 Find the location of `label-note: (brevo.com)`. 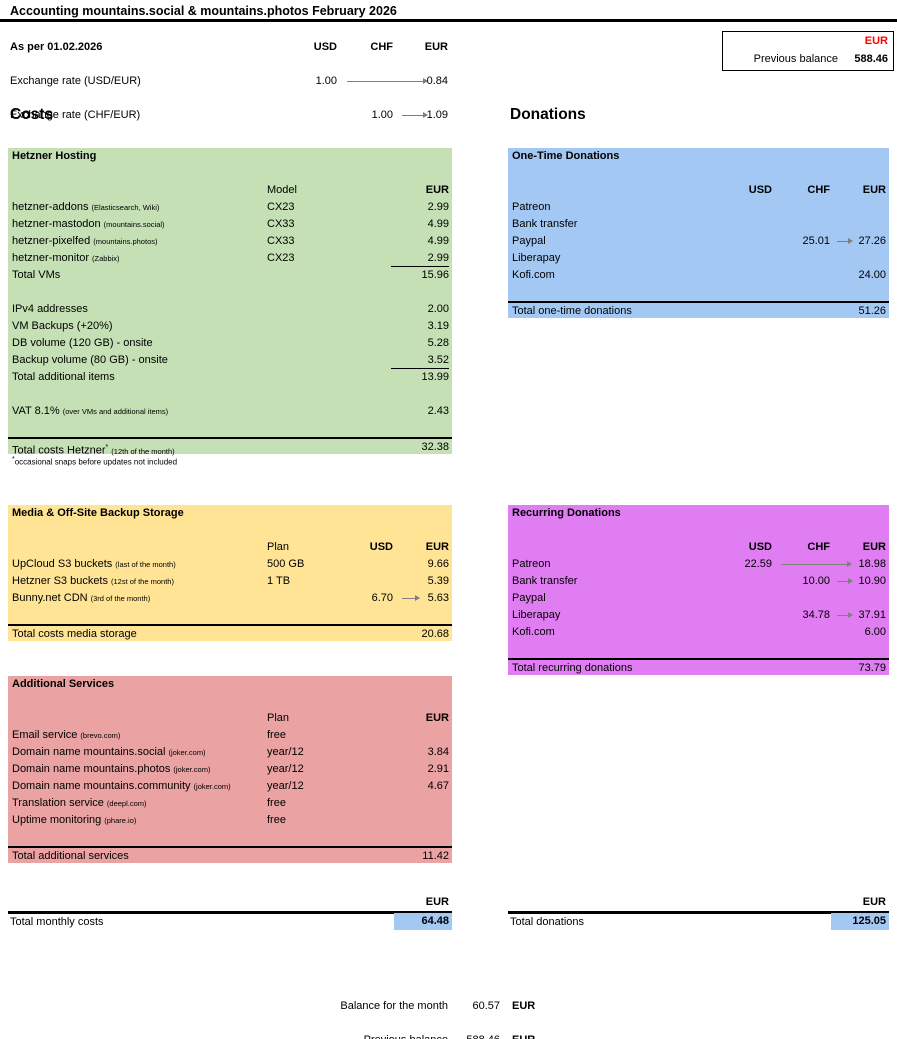

label-note: (brevo.com) is located at coordinates (100, 735).